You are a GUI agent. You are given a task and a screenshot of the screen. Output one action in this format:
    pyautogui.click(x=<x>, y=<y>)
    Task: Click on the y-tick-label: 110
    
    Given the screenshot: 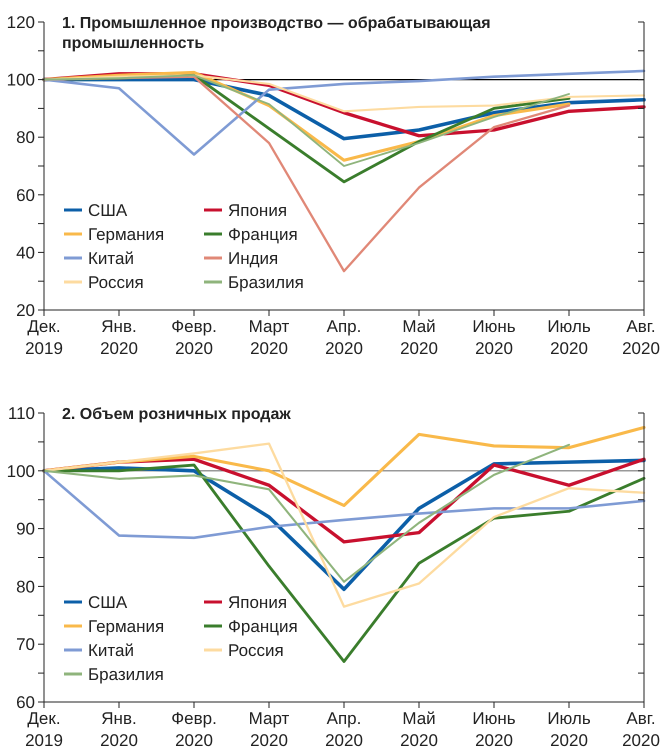 What is the action you would take?
    pyautogui.click(x=21, y=413)
    